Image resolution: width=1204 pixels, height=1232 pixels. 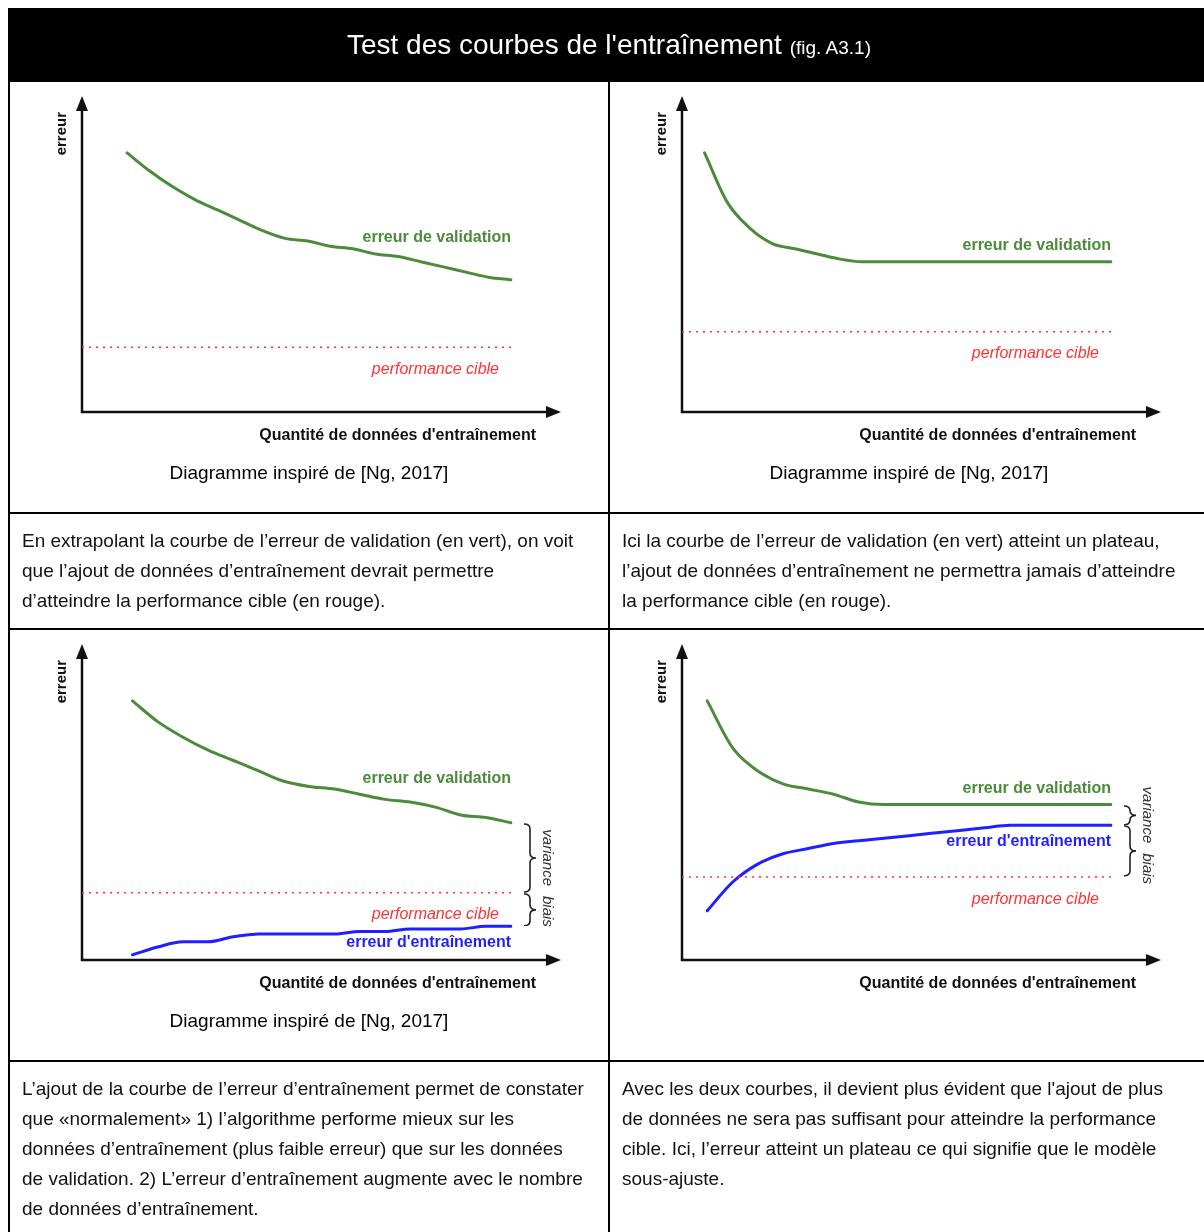 I want to click on text: (fig. A3.1), so click(x=830, y=47).